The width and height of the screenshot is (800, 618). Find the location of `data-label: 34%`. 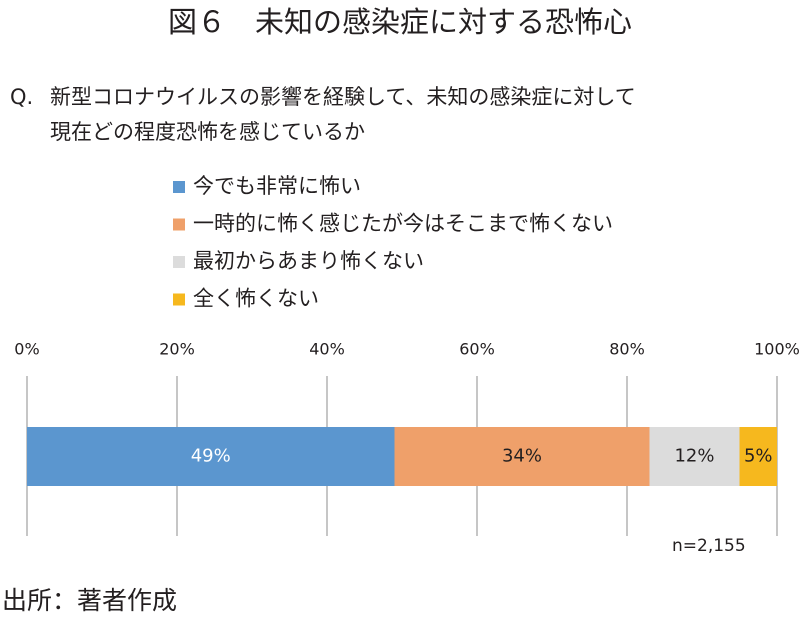

data-label: 34% is located at coordinates (522, 456).